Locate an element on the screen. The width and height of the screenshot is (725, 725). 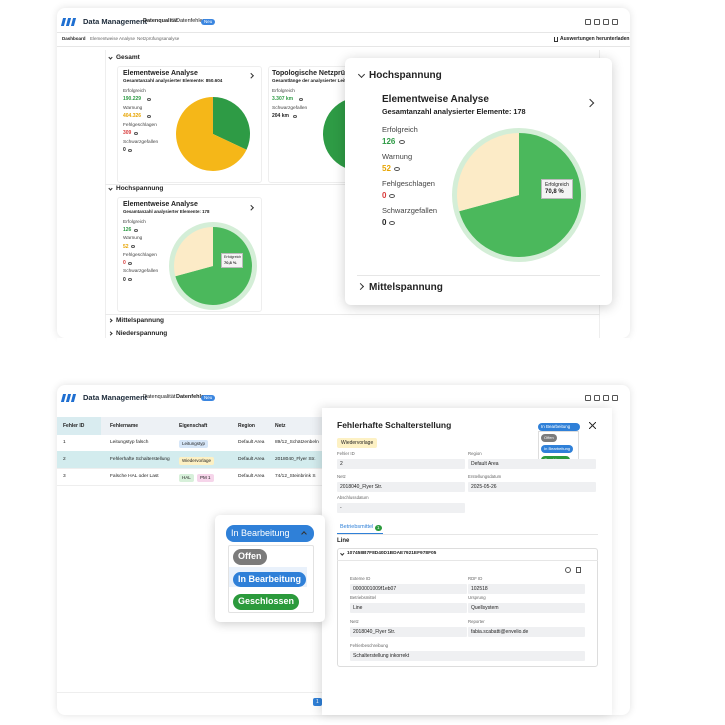
metric-value: 204 km is located at coordinates (280, 116).